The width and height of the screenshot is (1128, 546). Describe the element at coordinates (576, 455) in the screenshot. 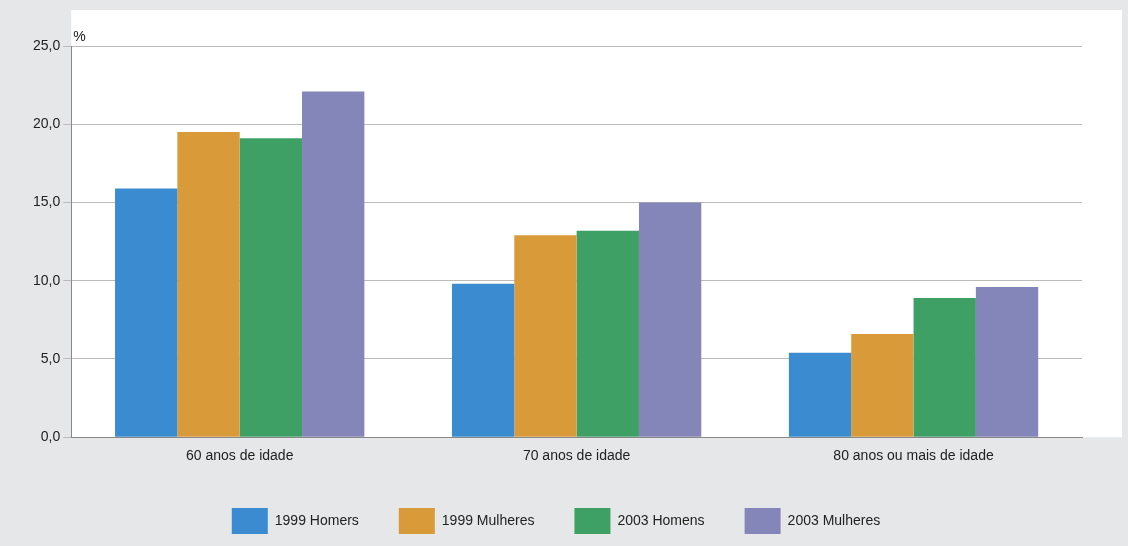

I see `x-tick-label: 70 anos de idade` at that location.